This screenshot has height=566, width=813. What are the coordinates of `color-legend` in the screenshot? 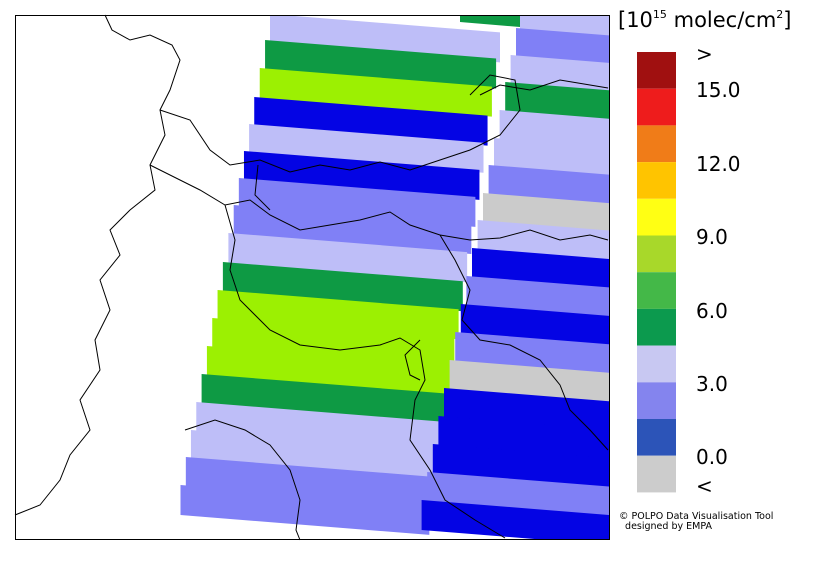 It's located at (656, 272).